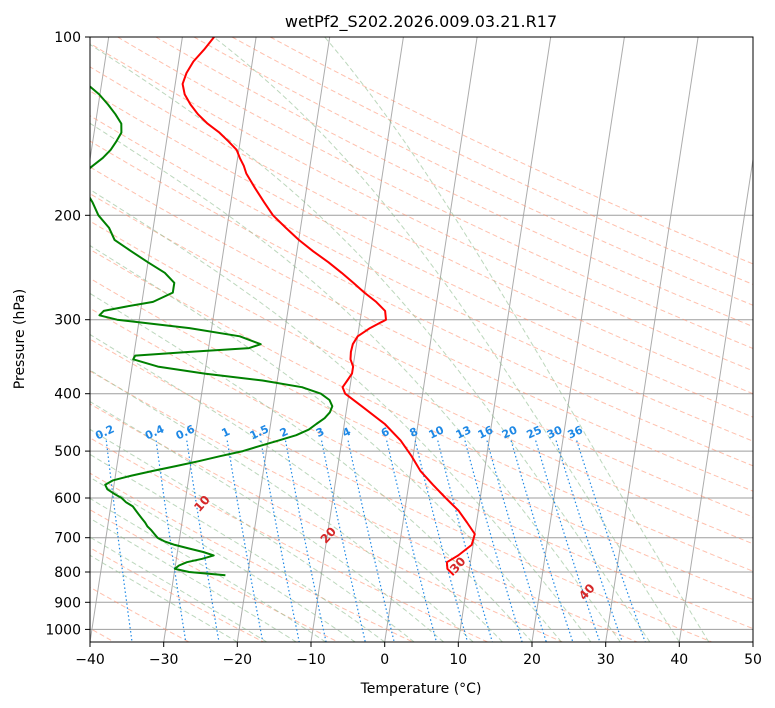  Describe the element at coordinates (67, 573) in the screenshot. I see `y-tick-label: 800` at that location.